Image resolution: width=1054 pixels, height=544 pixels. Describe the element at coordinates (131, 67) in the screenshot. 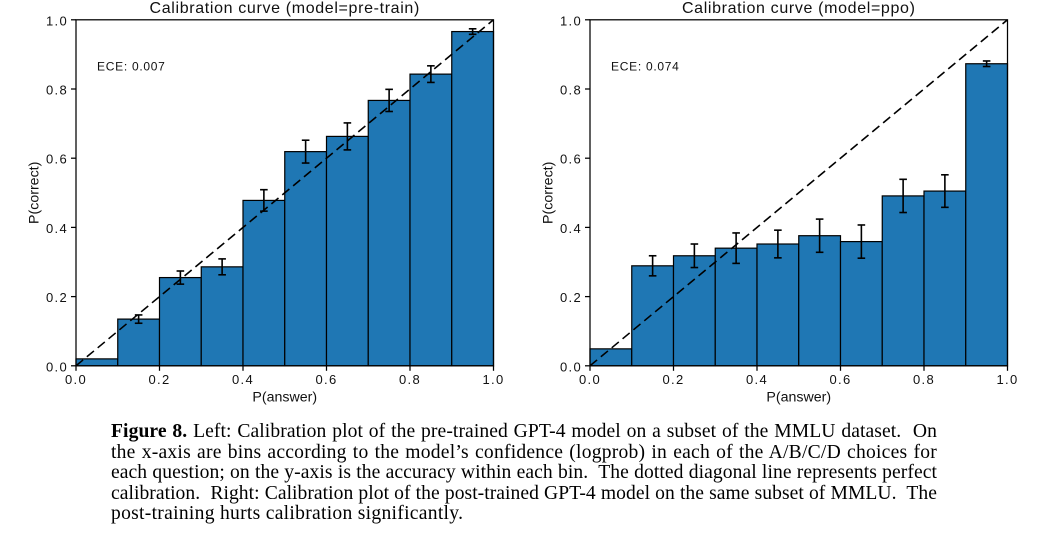

I see `svg-text: ECE: 0.007` at that location.